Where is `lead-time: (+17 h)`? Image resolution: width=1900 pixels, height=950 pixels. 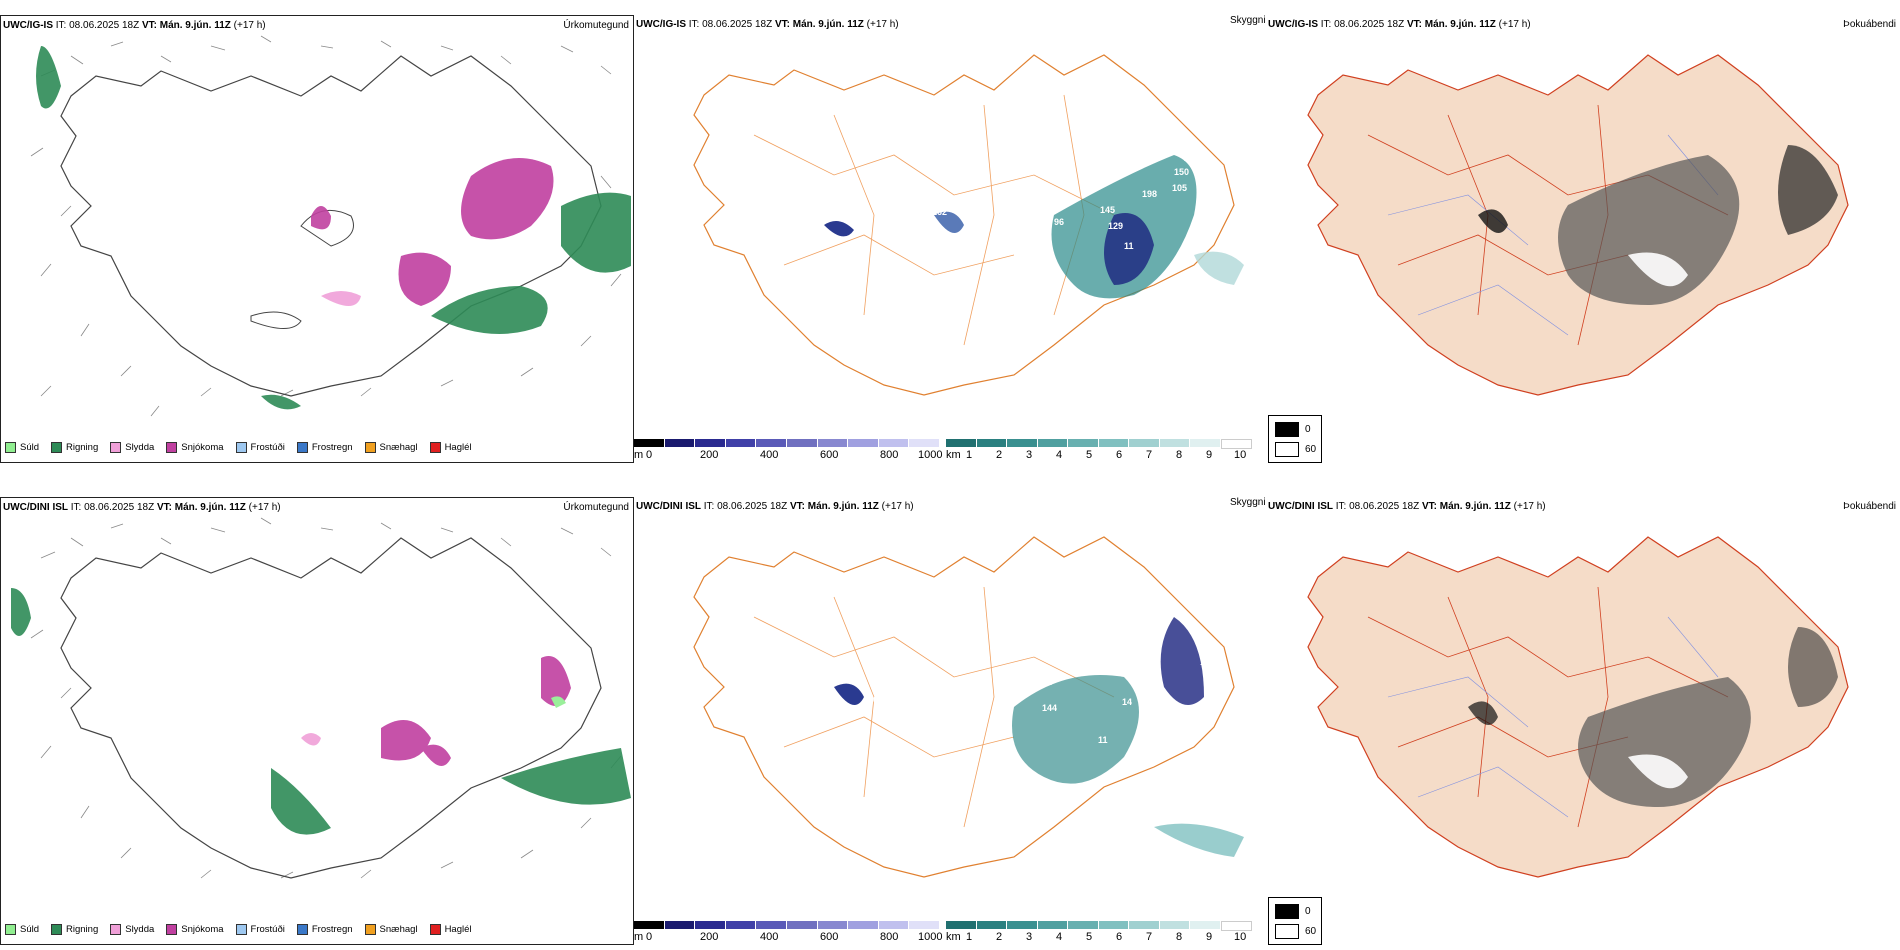 lead-time: (+17 h) is located at coordinates (249, 25).